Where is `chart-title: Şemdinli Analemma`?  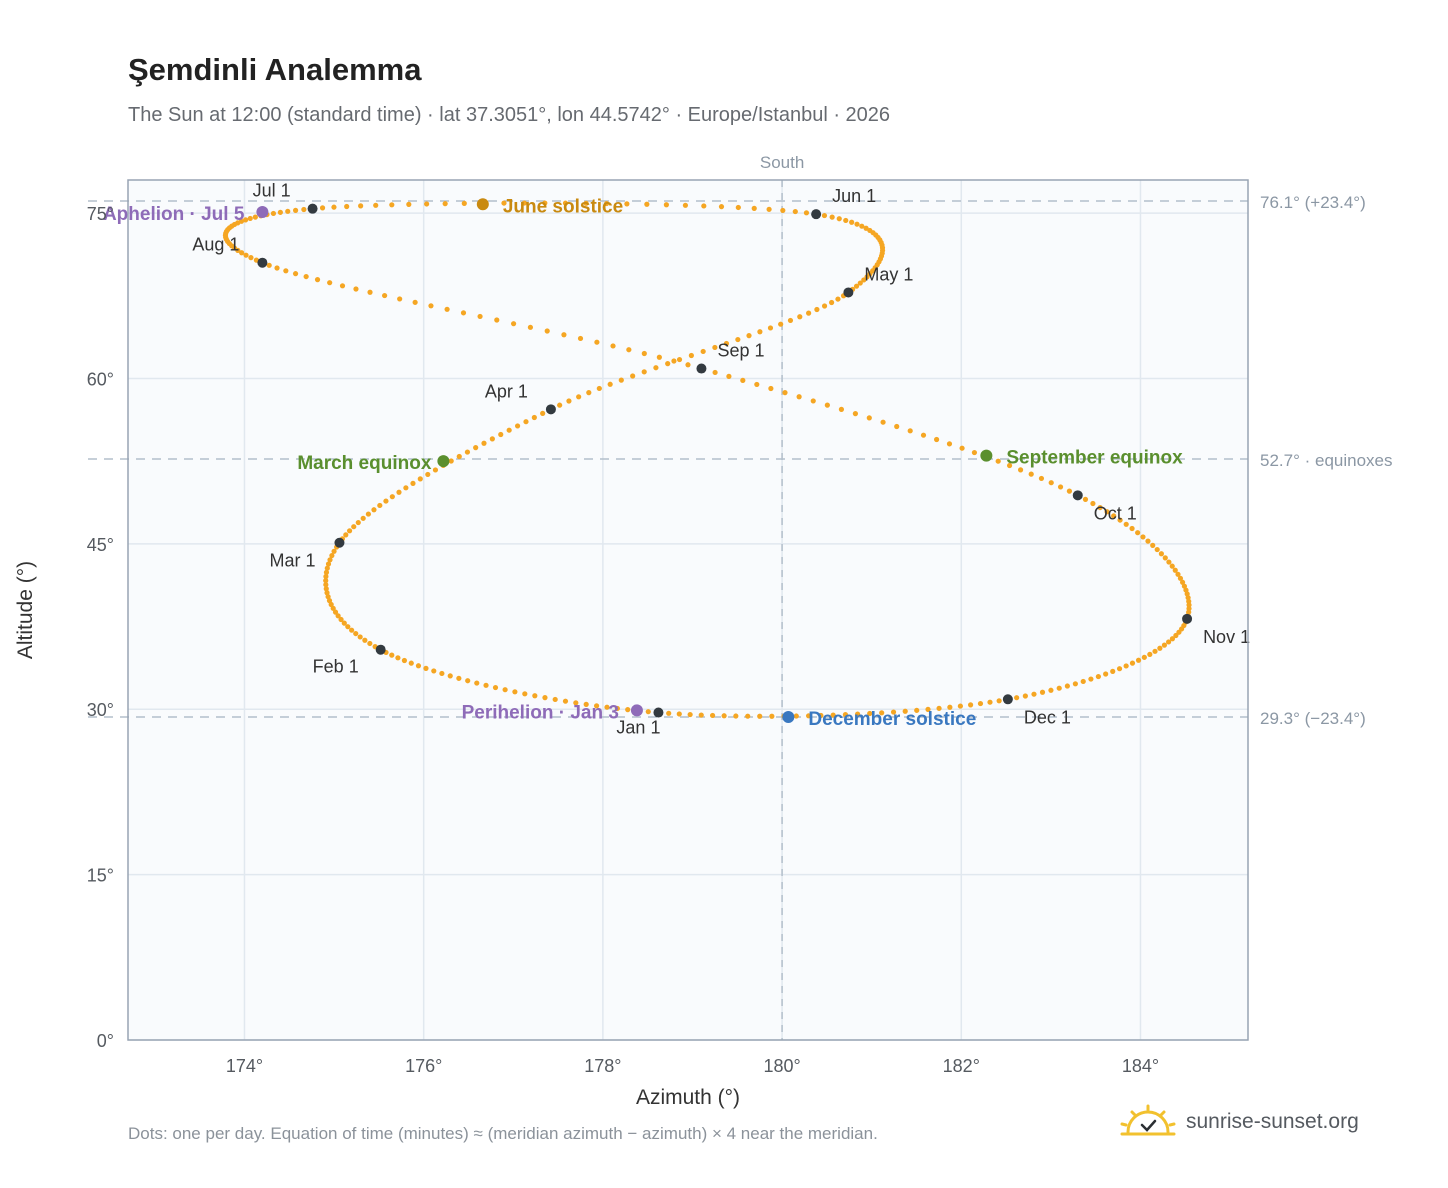 chart-title: Şemdinli Analemma is located at coordinates (275, 69).